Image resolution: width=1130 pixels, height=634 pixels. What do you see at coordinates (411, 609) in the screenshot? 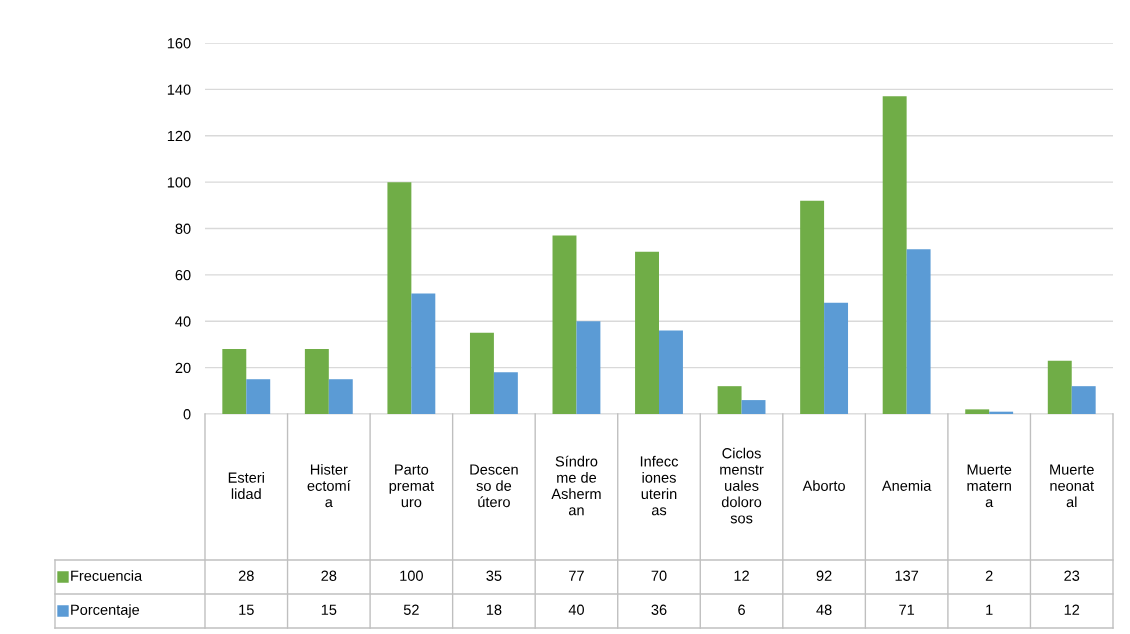
I see `data-label: 52` at bounding box center [411, 609].